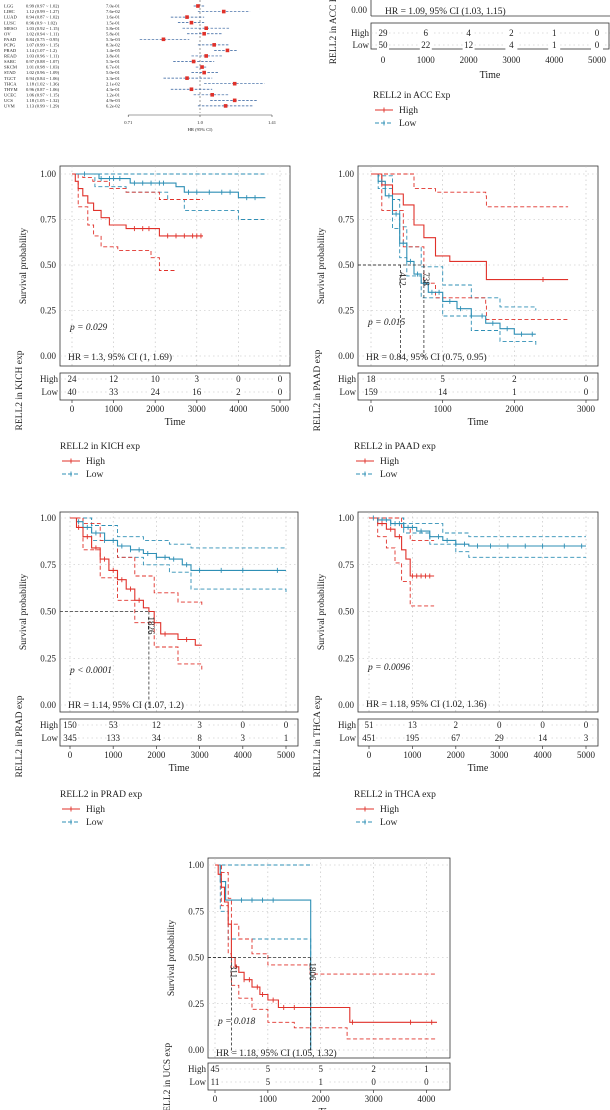 The image size is (610, 1110). Describe the element at coordinates (10, 94) in the screenshot. I see `forest-row-label: UCEC` at that location.